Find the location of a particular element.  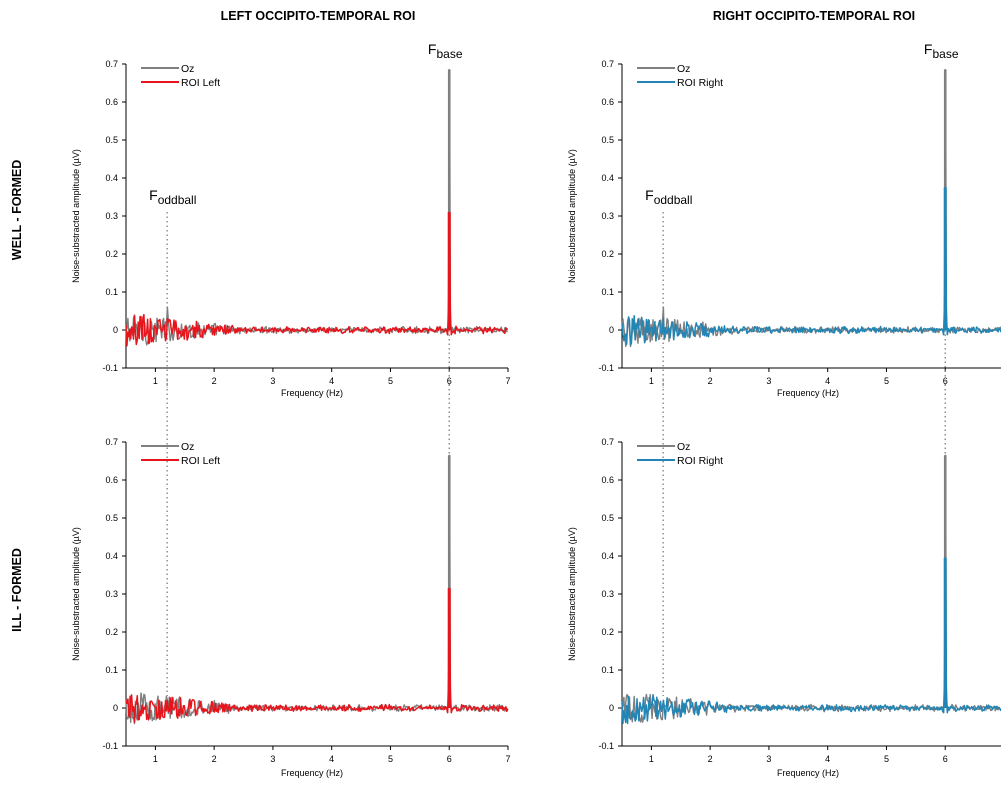

row-title-ill-formed: ILL - FORMED is located at coordinates (17, 590).